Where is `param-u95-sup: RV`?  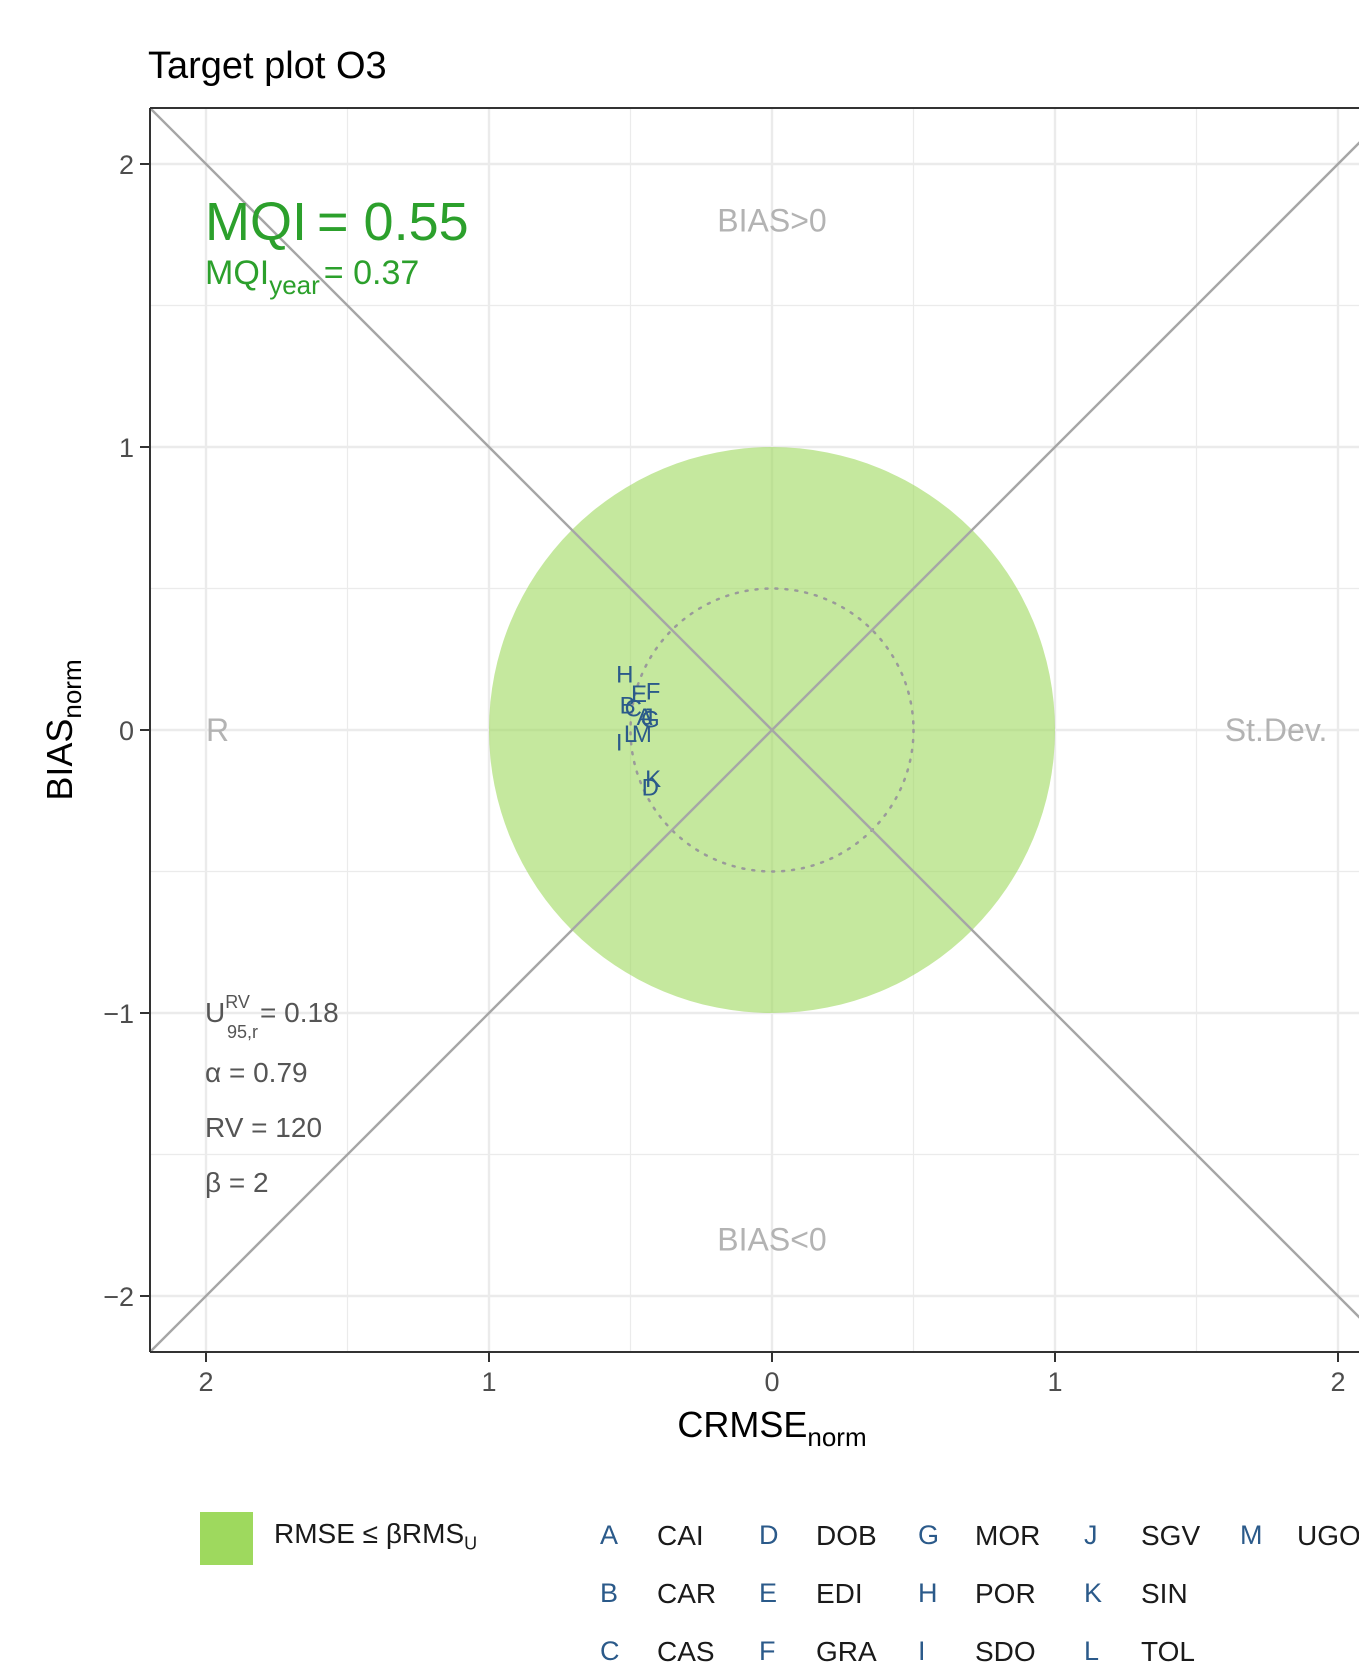 param-u95-sup: RV is located at coordinates (237, 1002).